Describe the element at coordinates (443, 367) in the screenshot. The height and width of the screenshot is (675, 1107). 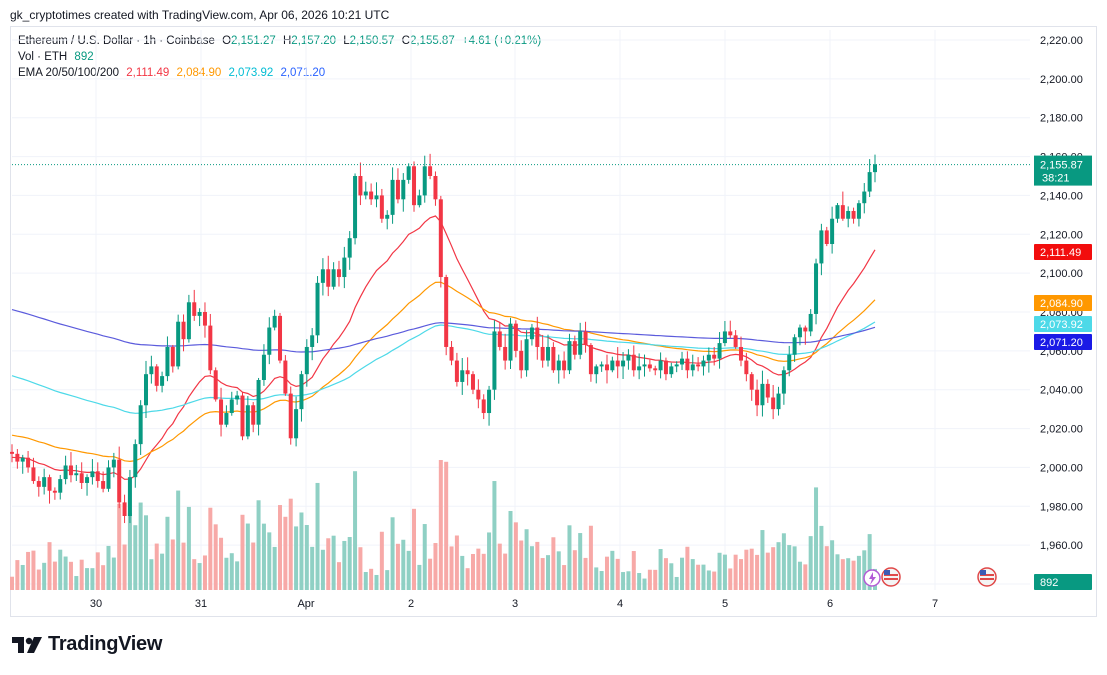
I see `ema100-line` at that location.